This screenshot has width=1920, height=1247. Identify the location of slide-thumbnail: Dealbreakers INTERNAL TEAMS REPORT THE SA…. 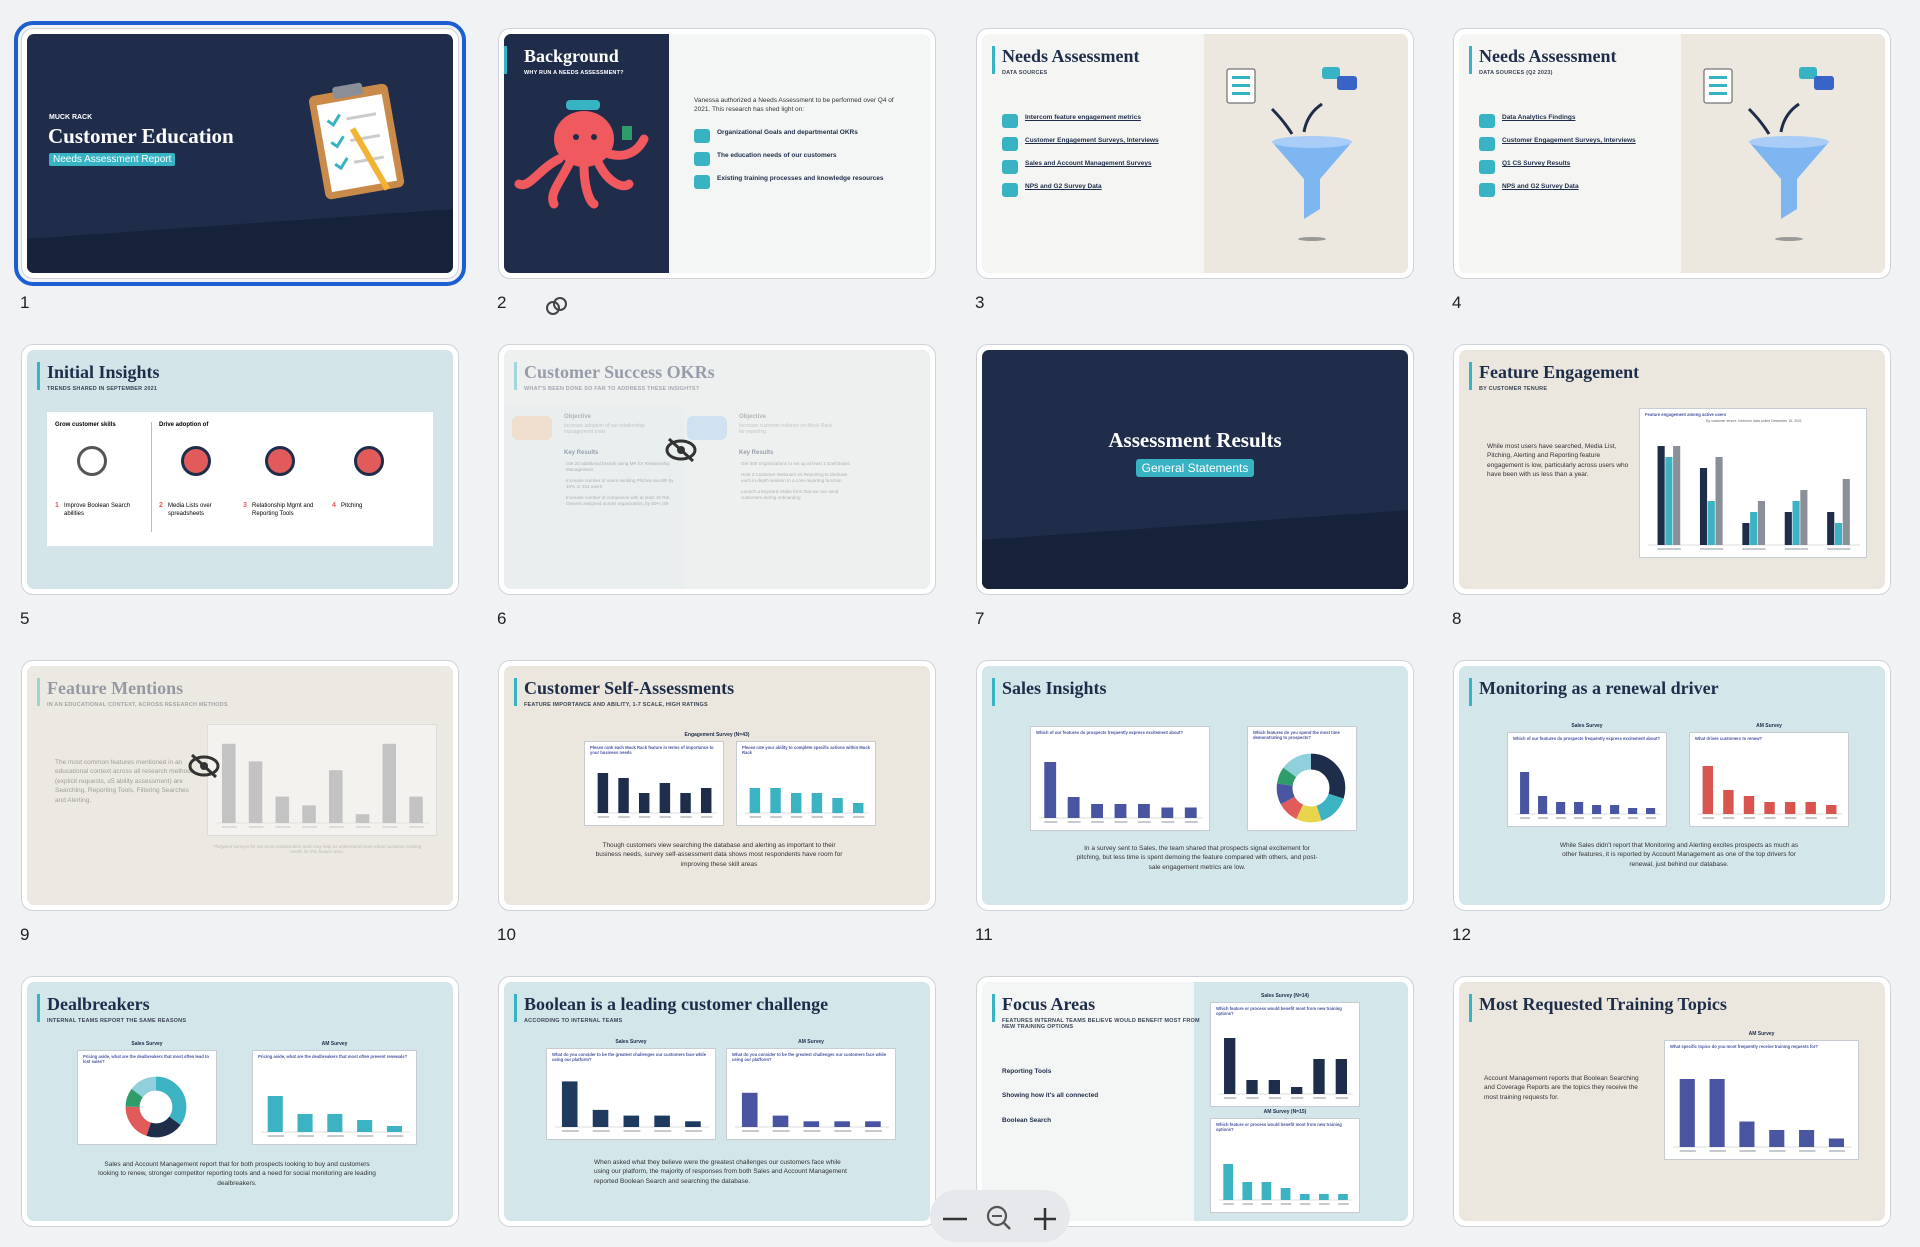
(240, 1101).